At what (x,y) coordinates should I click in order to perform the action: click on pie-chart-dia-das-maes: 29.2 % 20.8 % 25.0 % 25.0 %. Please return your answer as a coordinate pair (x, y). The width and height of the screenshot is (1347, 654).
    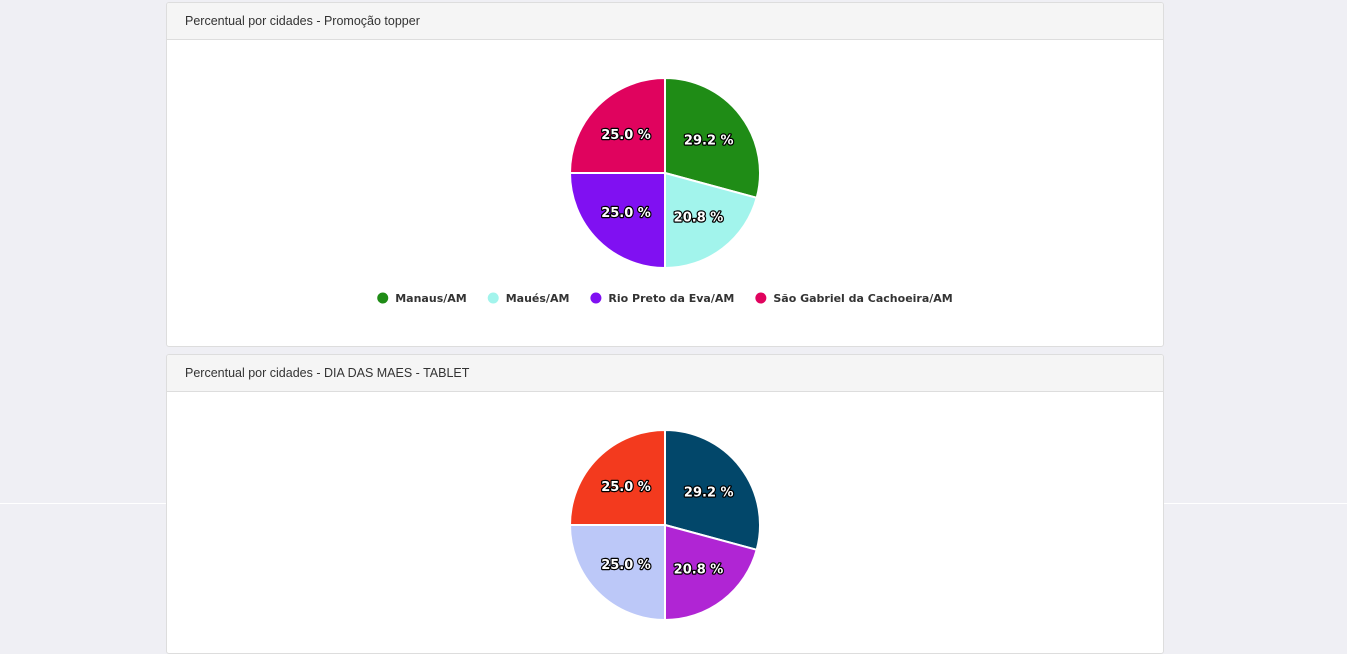
    Looking at the image, I should click on (665, 525).